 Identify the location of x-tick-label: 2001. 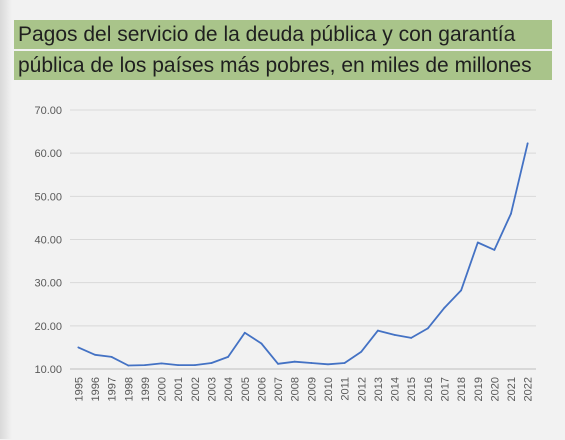
(179, 389).